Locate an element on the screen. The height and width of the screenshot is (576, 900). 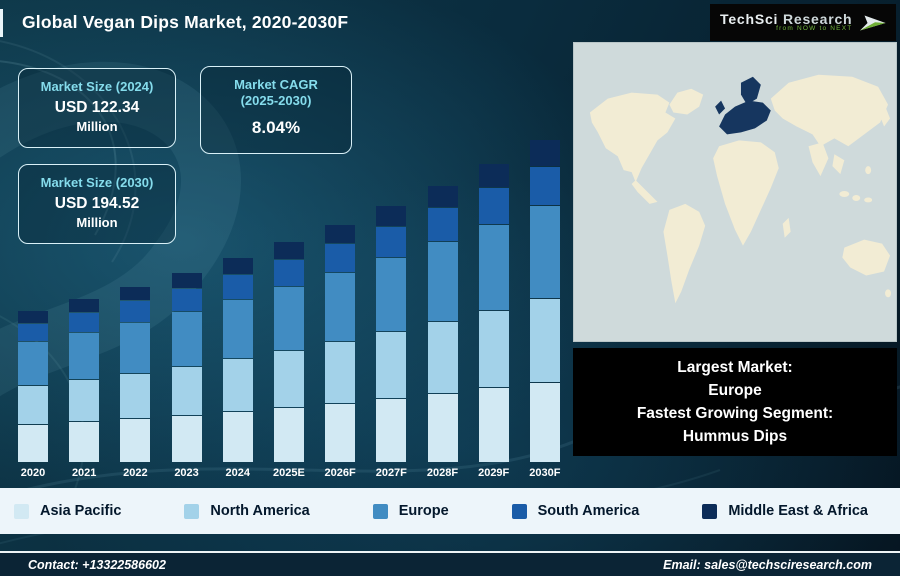
bar-x-label: 2023 is located at coordinates (186, 473).